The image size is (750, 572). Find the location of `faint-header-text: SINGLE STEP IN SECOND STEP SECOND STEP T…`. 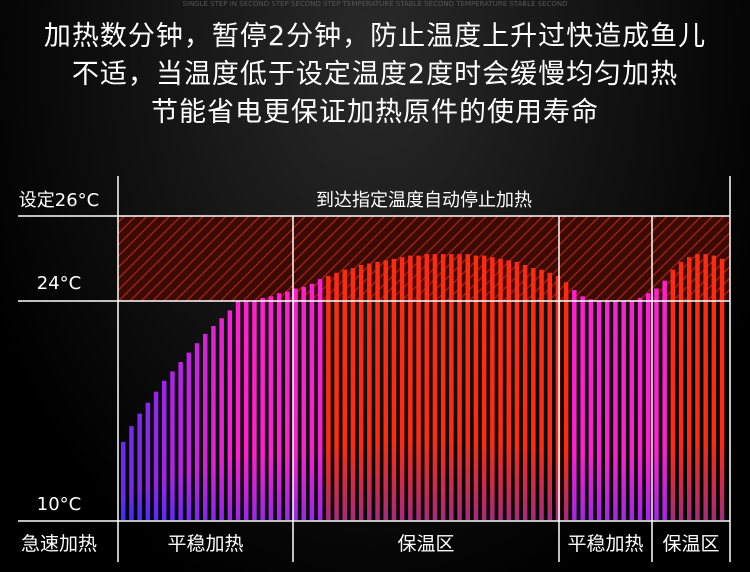

faint-header-text: SINGLE STEP IN SECOND STEP SECOND STEP T… is located at coordinates (375, 4).